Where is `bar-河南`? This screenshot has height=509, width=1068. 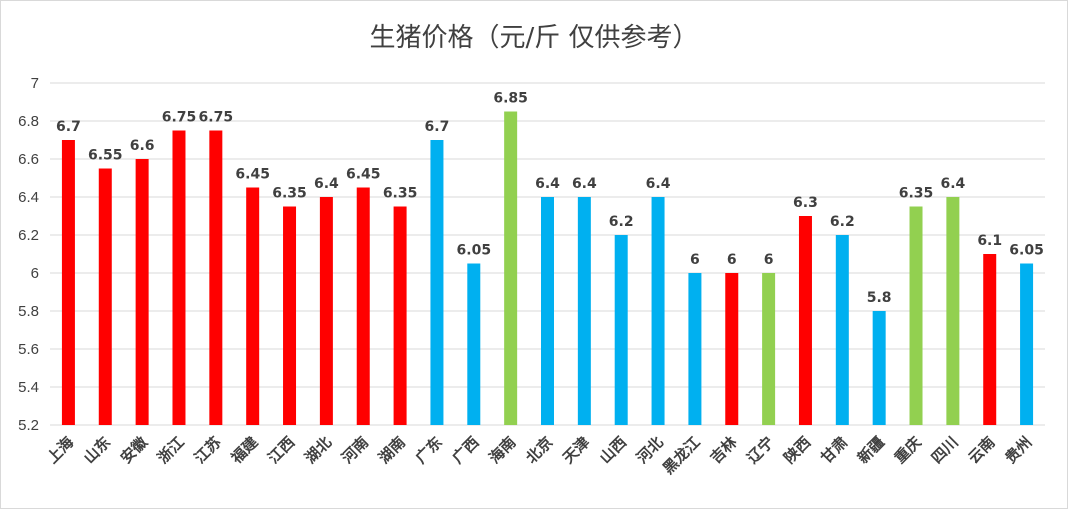
bar-河南 is located at coordinates (363, 306).